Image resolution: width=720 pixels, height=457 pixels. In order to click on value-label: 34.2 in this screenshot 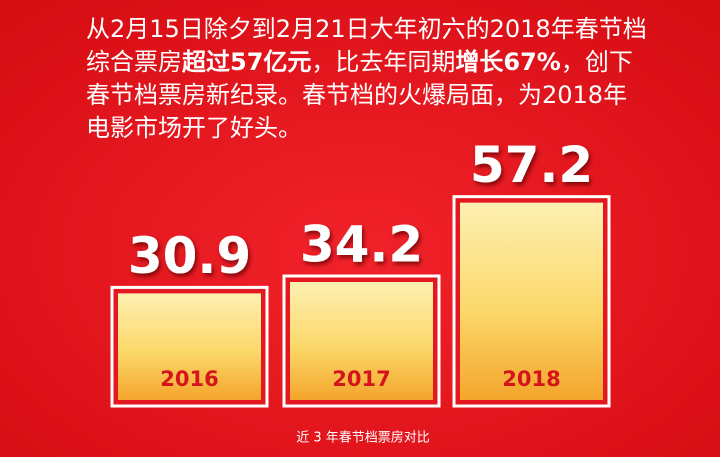, I will do `click(361, 245)`.